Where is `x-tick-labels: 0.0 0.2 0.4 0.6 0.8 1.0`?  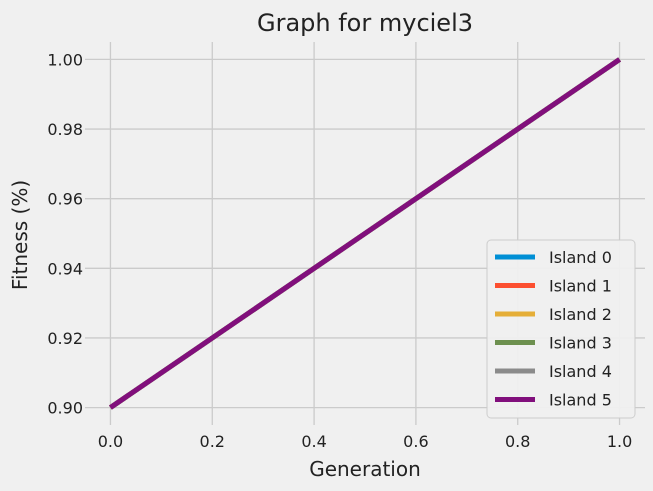
x-tick-labels: 0.0 0.2 0.4 0.6 0.8 1.0 is located at coordinates (365, 441).